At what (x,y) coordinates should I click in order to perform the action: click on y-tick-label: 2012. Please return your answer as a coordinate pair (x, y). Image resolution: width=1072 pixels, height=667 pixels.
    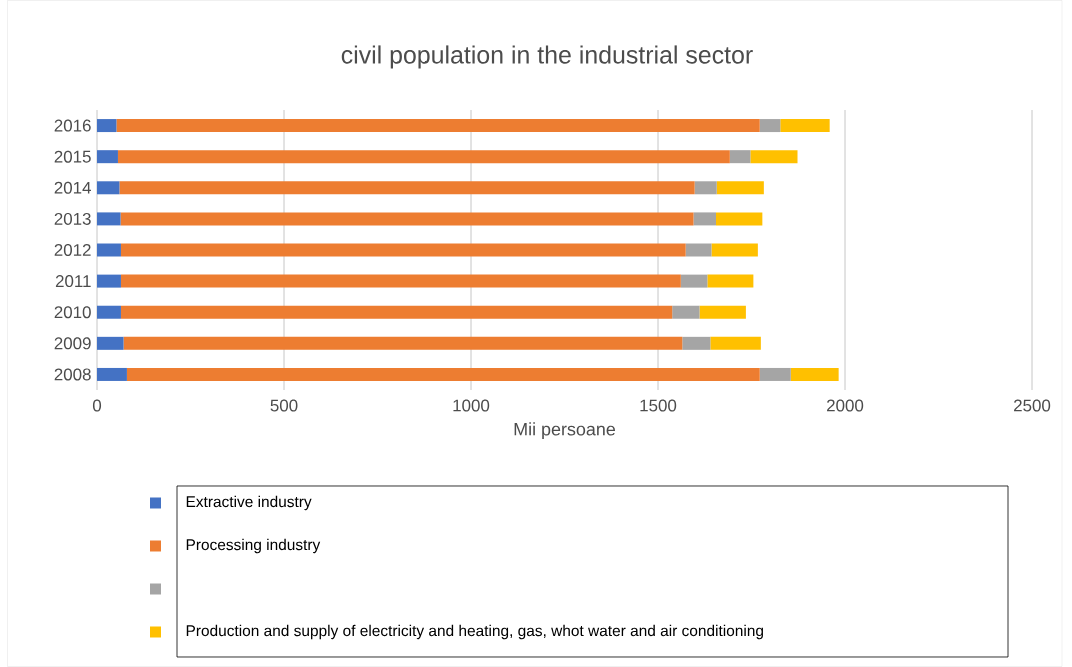
    Looking at the image, I should click on (72, 250).